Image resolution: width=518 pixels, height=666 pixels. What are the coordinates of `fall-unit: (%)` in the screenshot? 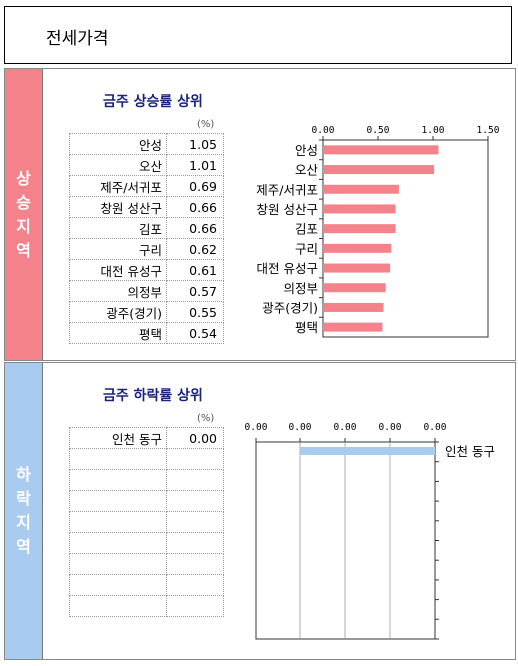 It's located at (206, 418).